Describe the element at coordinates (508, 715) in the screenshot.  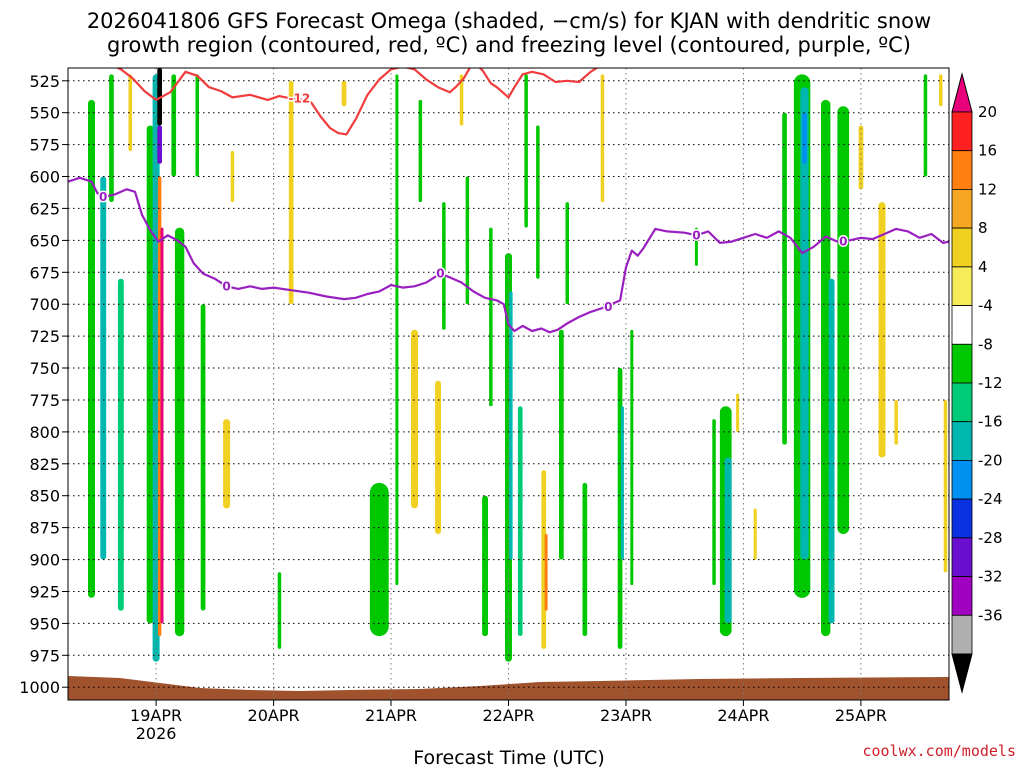
I see `x-tick-label: 22APR` at that location.